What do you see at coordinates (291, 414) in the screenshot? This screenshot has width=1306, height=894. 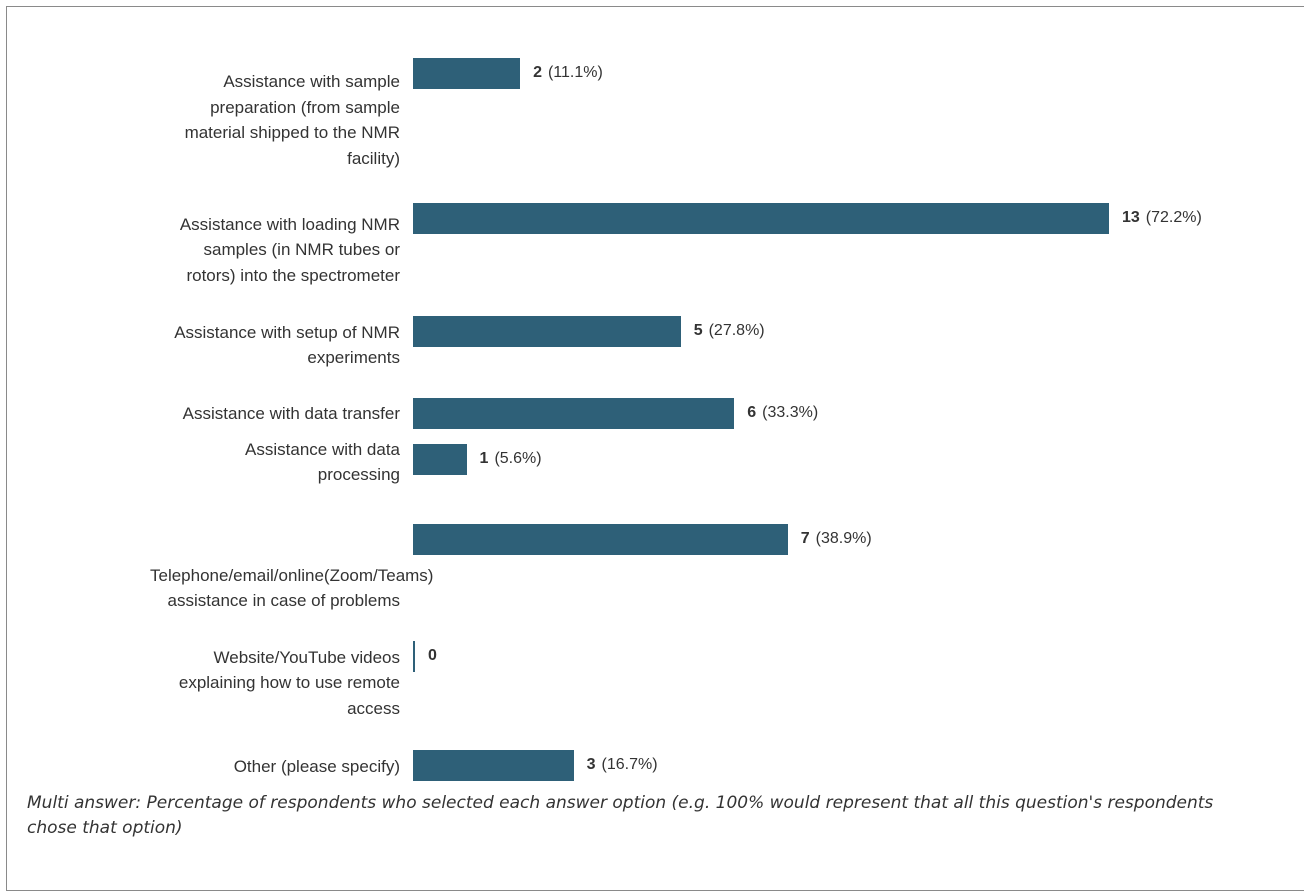 I see `category-label: Assistance with data transfer` at bounding box center [291, 414].